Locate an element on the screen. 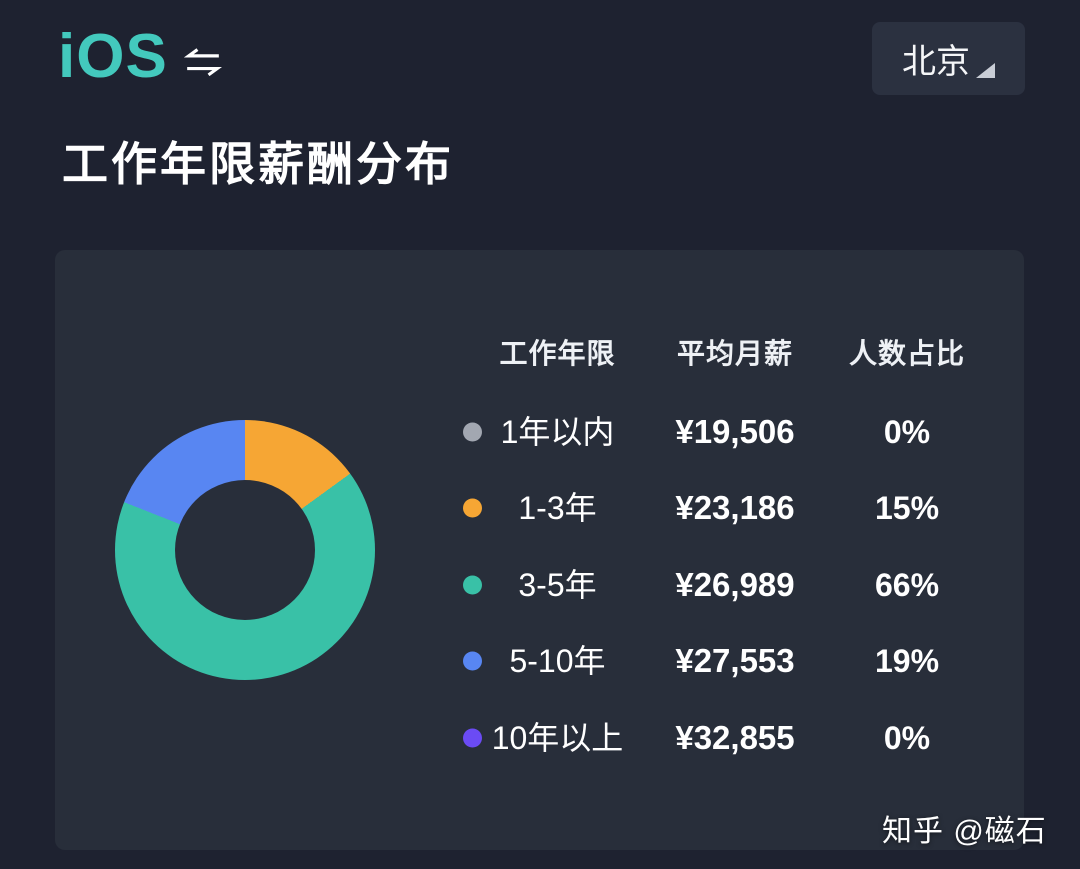 This screenshot has height=869, width=1080. row-salary: ¥26,989 is located at coordinates (735, 584).